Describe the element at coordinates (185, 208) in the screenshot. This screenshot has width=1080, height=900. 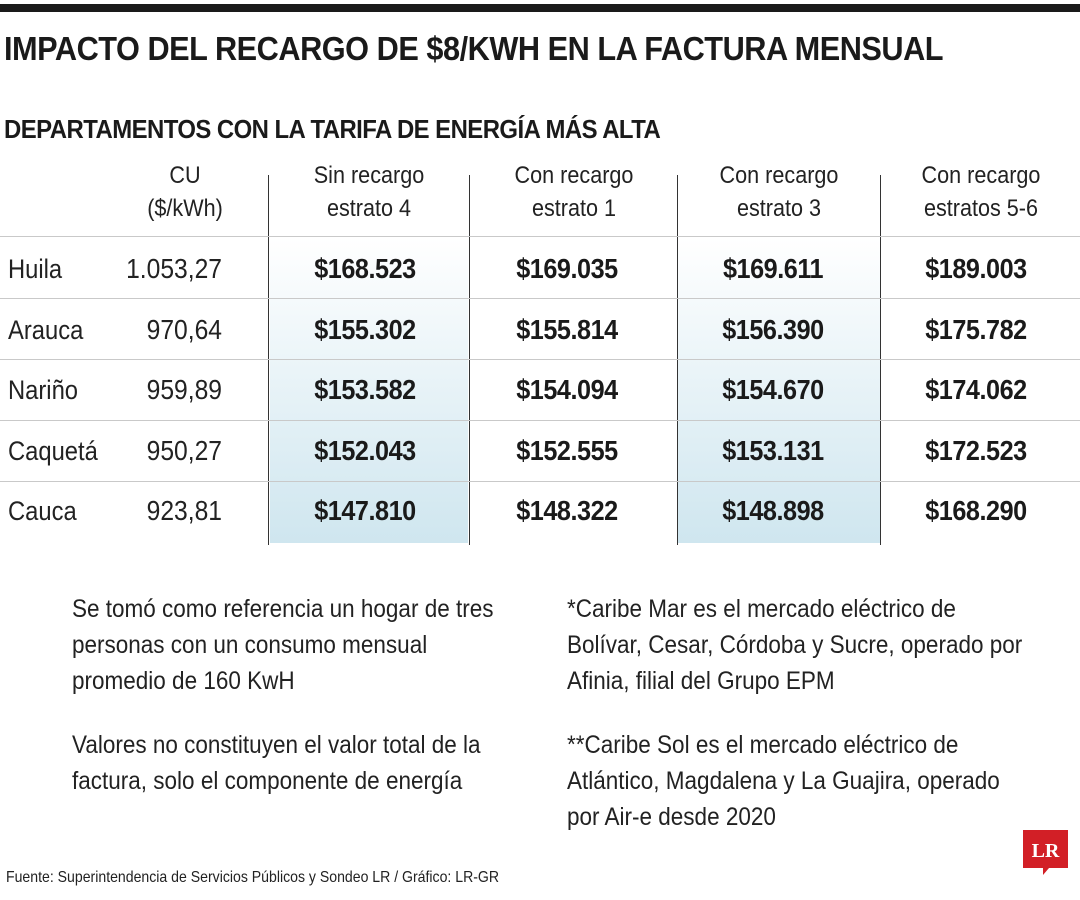
I see `header-line: ($/kWh)` at that location.